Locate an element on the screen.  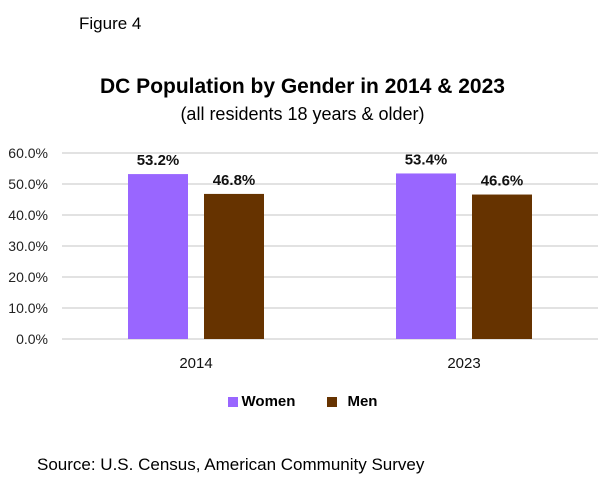
y-tick-label: 60.0% is located at coordinates (28, 153).